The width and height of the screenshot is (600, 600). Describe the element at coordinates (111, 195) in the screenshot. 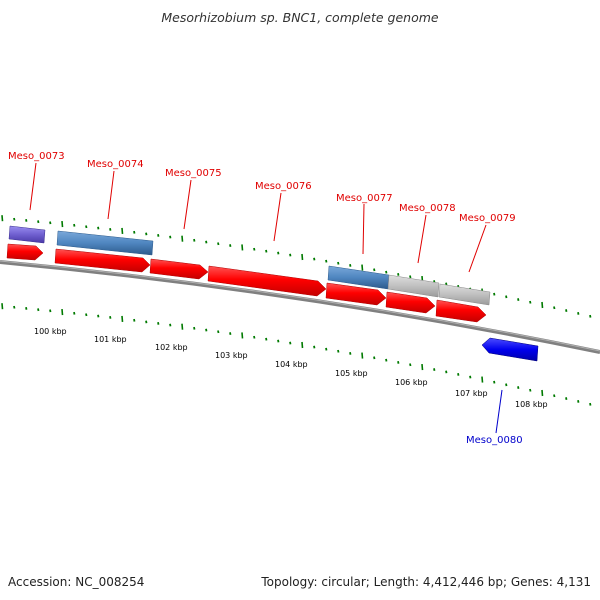

I see `meso-0074-leader` at that location.